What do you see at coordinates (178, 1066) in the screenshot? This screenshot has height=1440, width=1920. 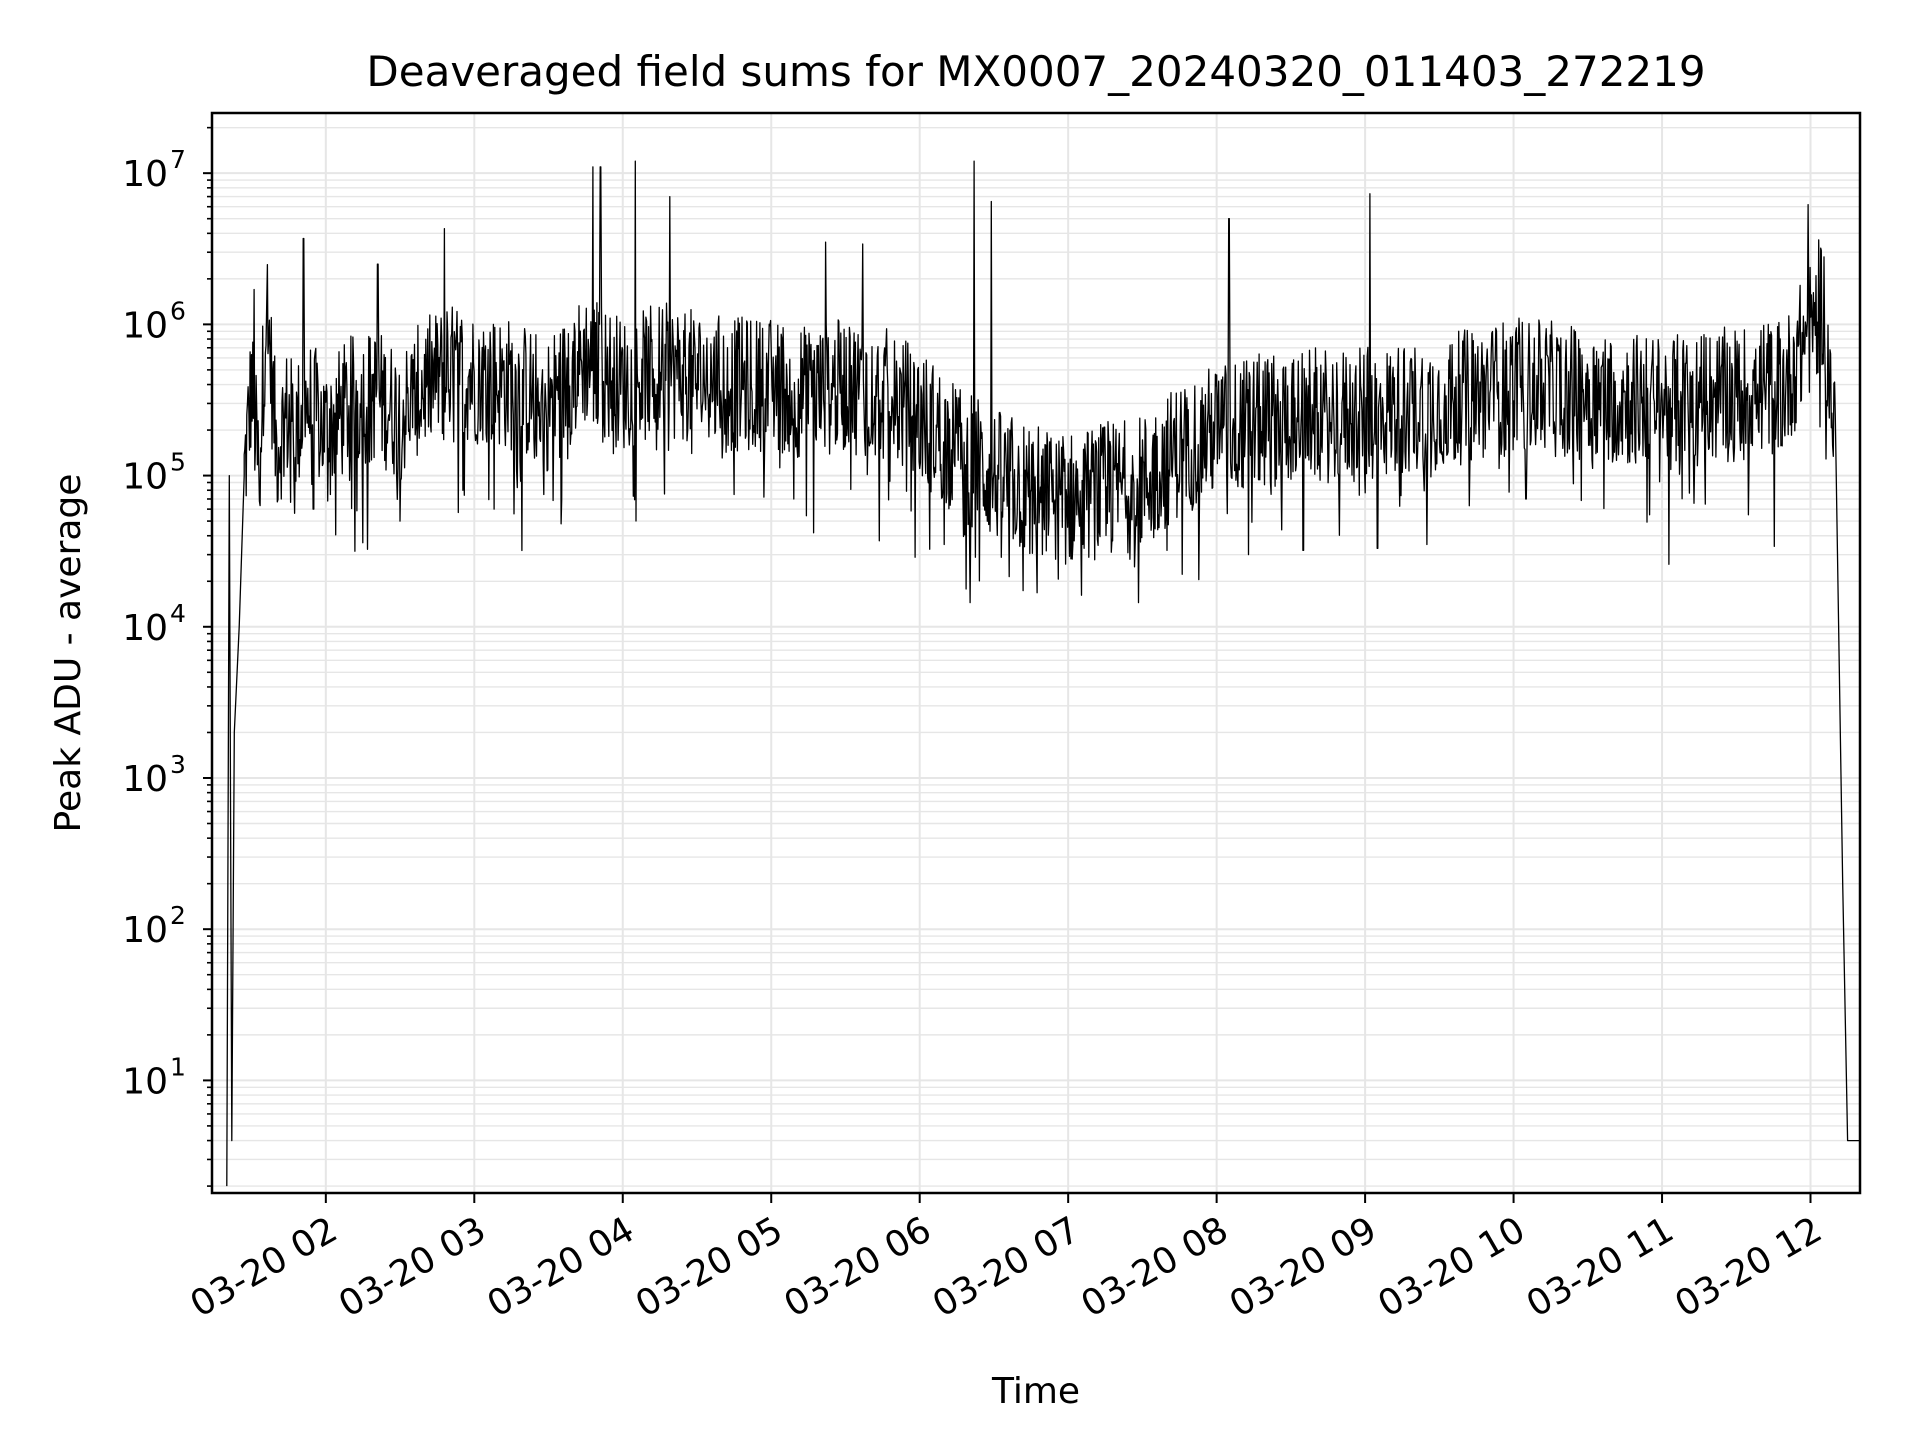 I see `y-tick-exponent: 1` at bounding box center [178, 1066].